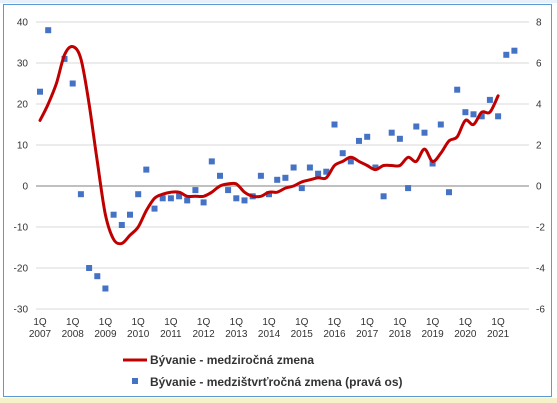 Image resolution: width=557 pixels, height=403 pixels. I want to click on left-tick-label: -20, so click(21, 269).